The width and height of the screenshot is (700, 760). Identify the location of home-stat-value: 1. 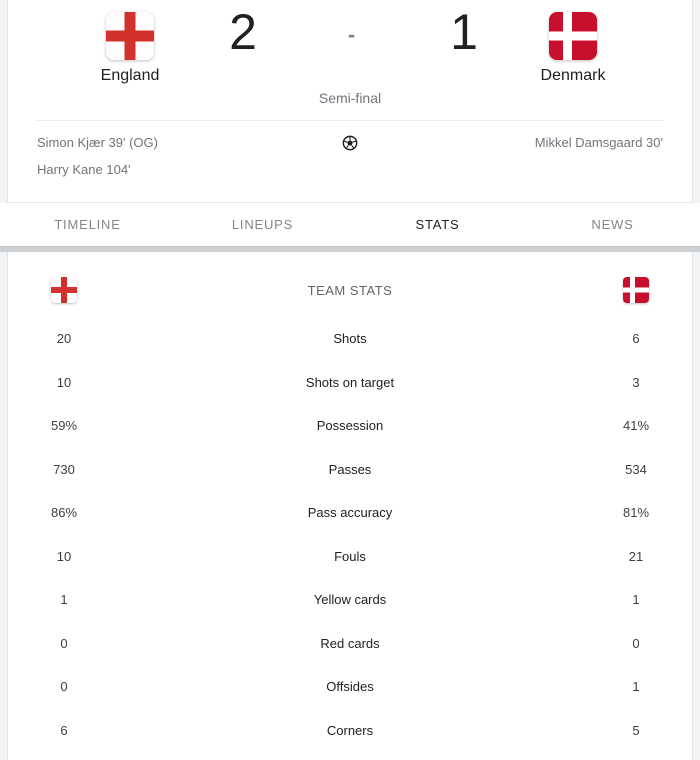
(64, 600).